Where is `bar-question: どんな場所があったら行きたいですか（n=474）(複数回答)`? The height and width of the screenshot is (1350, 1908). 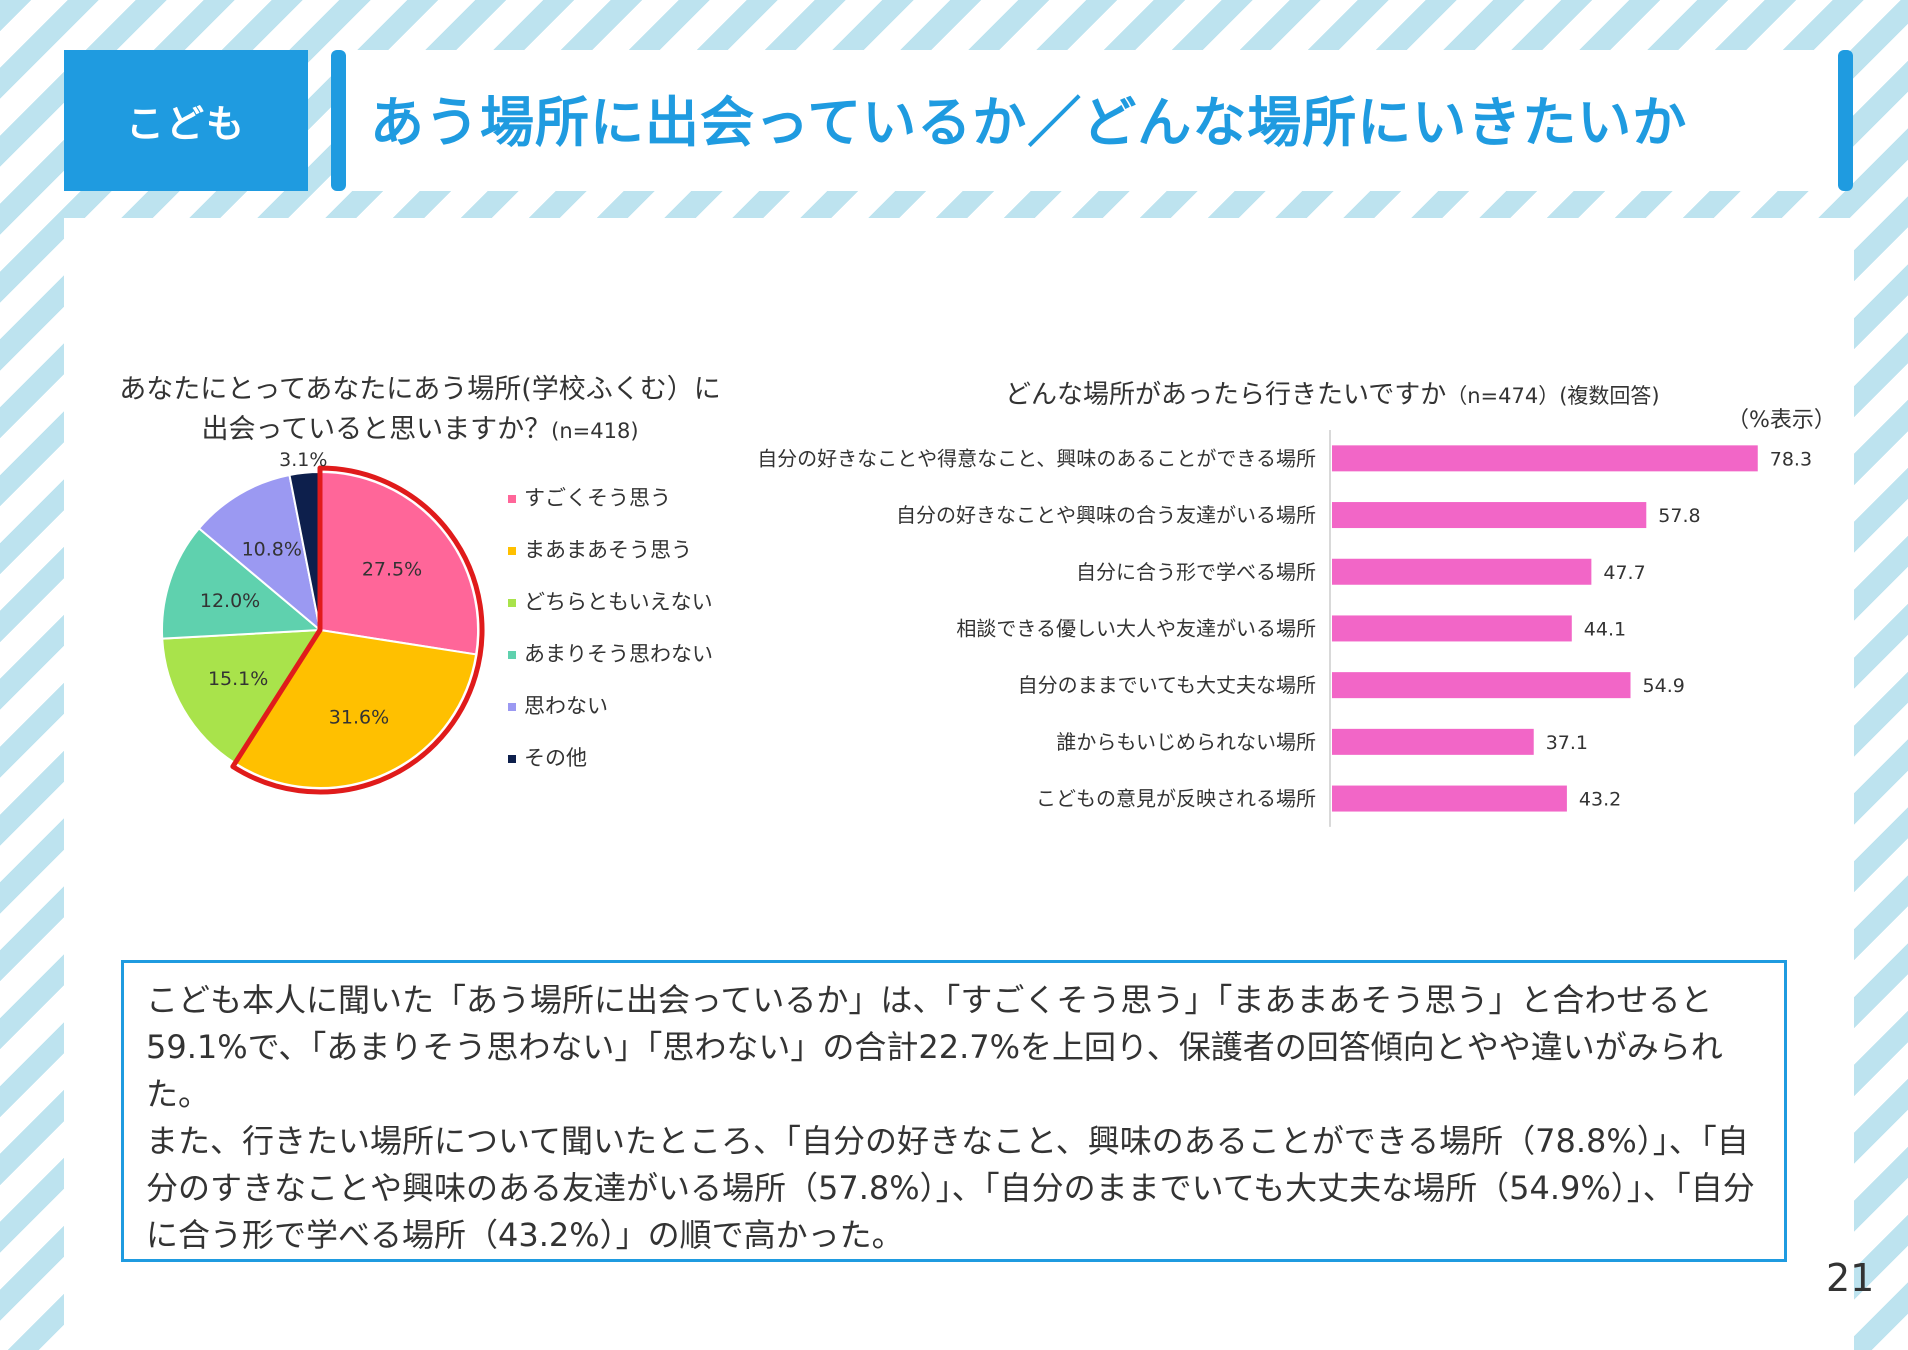
bar-question: どんな場所があったら行きたいですか（n=474）(複数回答) is located at coordinates (1332, 392).